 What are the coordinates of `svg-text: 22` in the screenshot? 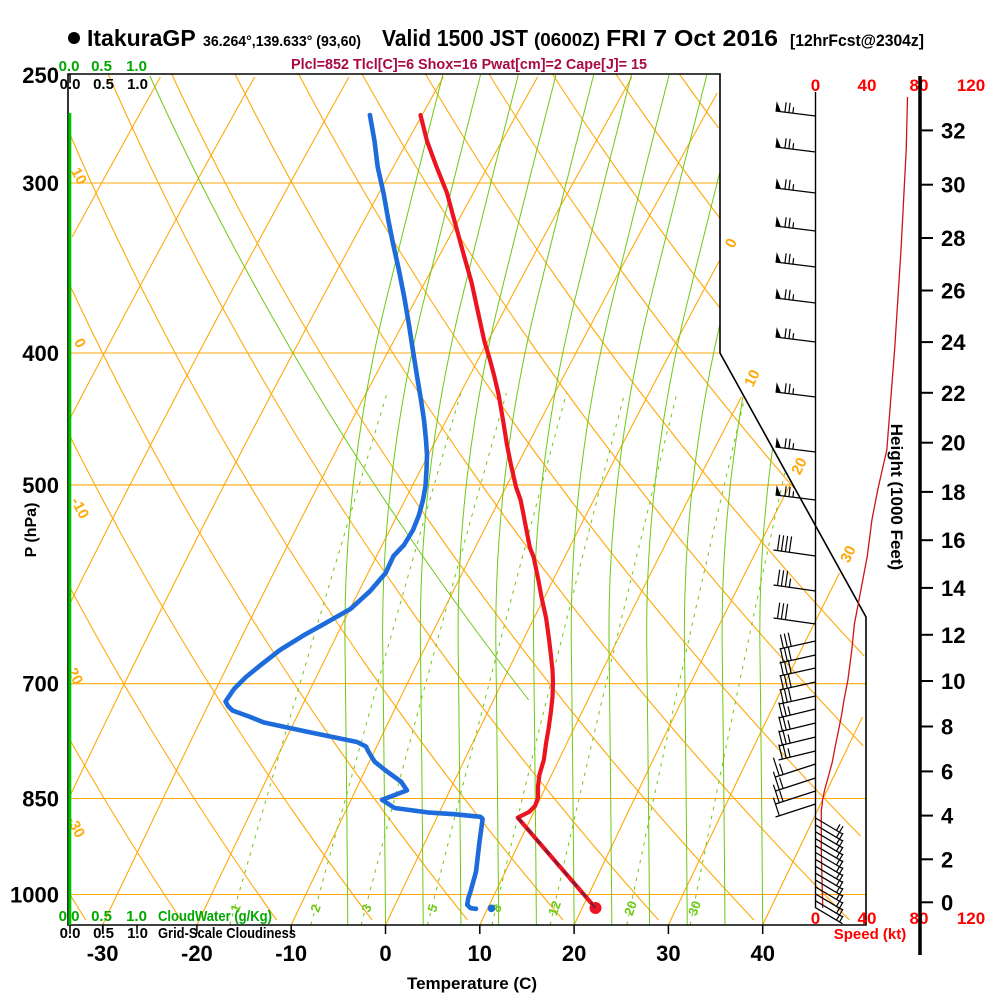 It's located at (953, 393).